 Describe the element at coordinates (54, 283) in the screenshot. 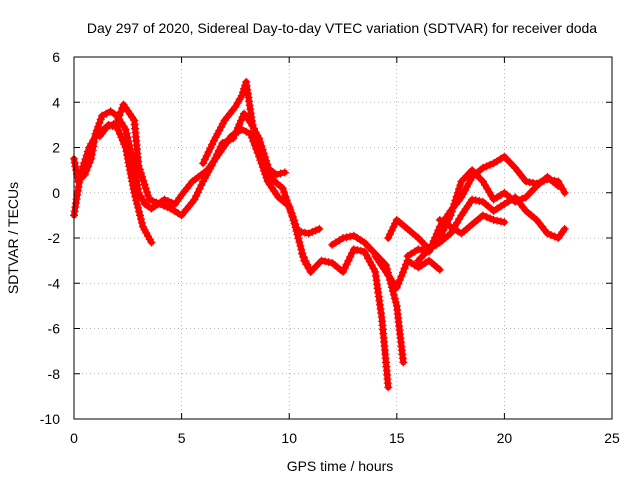

I see `y-tick-label: -4` at that location.